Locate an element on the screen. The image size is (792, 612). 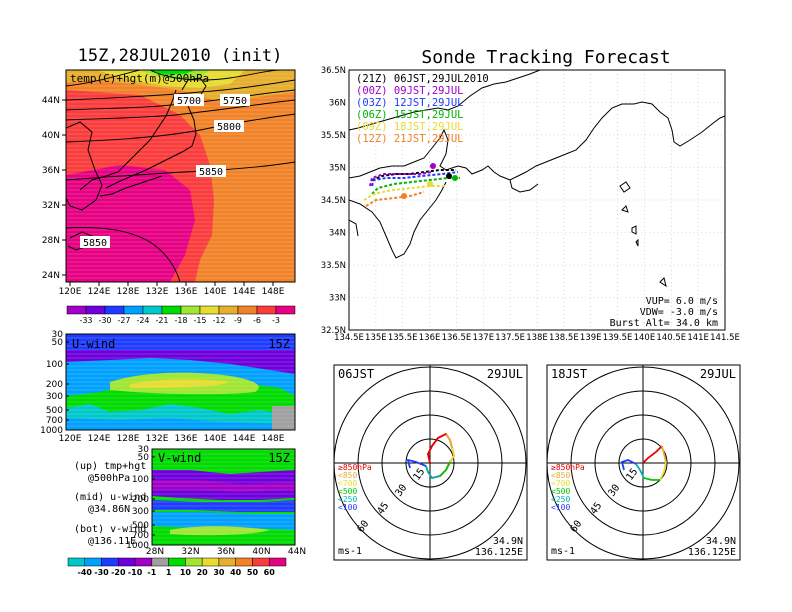
x-tick-label: 139.5E is located at coordinates (618, 338).